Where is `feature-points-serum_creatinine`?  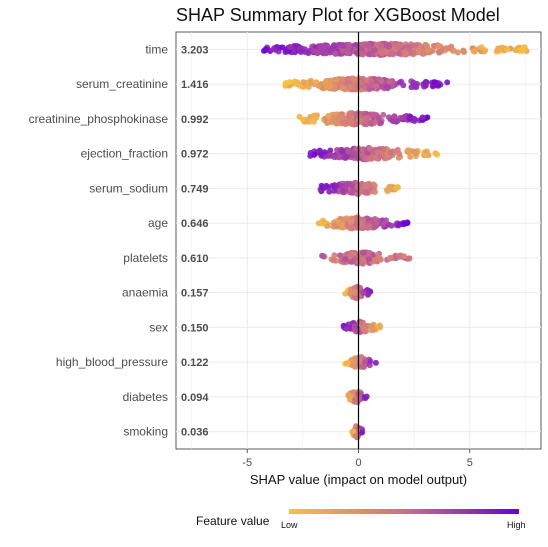 feature-points-serum_creatinine is located at coordinates (366, 84).